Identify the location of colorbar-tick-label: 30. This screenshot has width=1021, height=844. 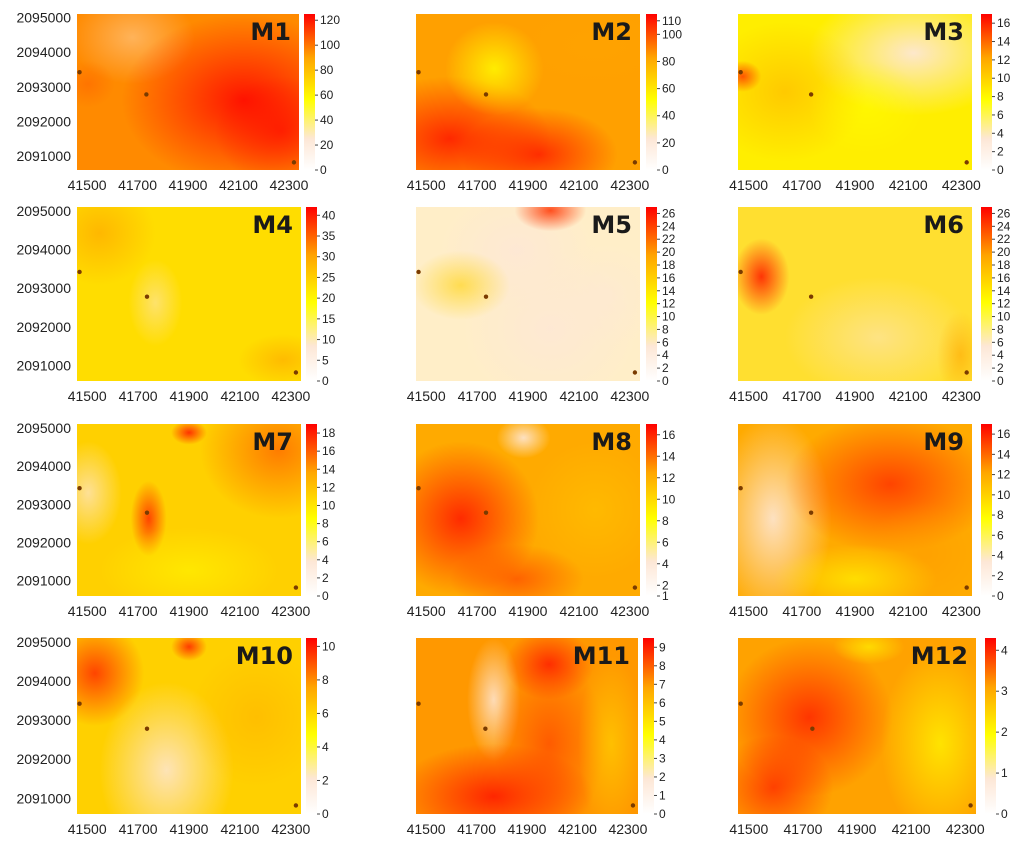
(329, 257).